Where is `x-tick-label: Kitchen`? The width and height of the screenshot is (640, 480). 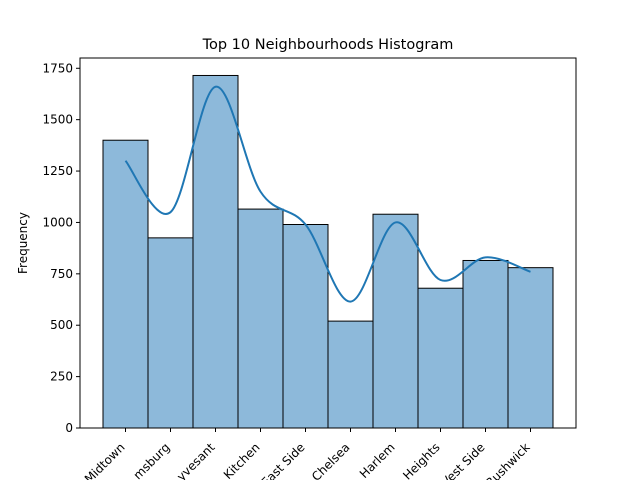
x-tick-label: Kitchen is located at coordinates (242, 460).